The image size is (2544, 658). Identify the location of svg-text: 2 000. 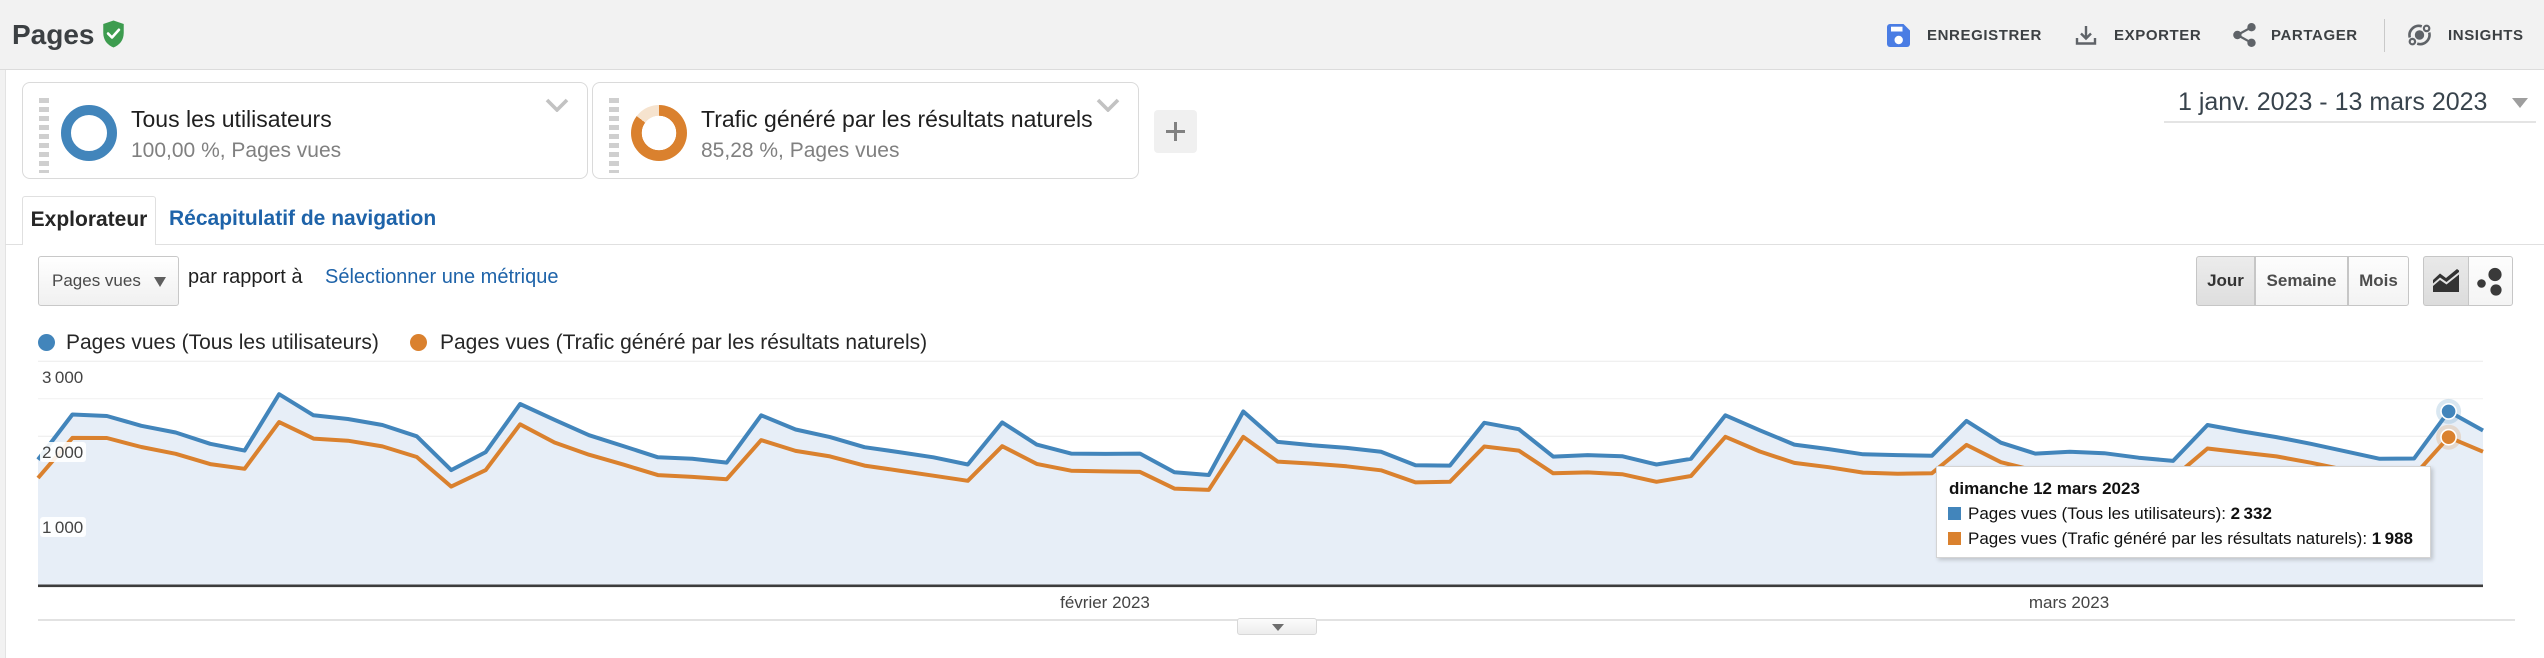
(62, 452).